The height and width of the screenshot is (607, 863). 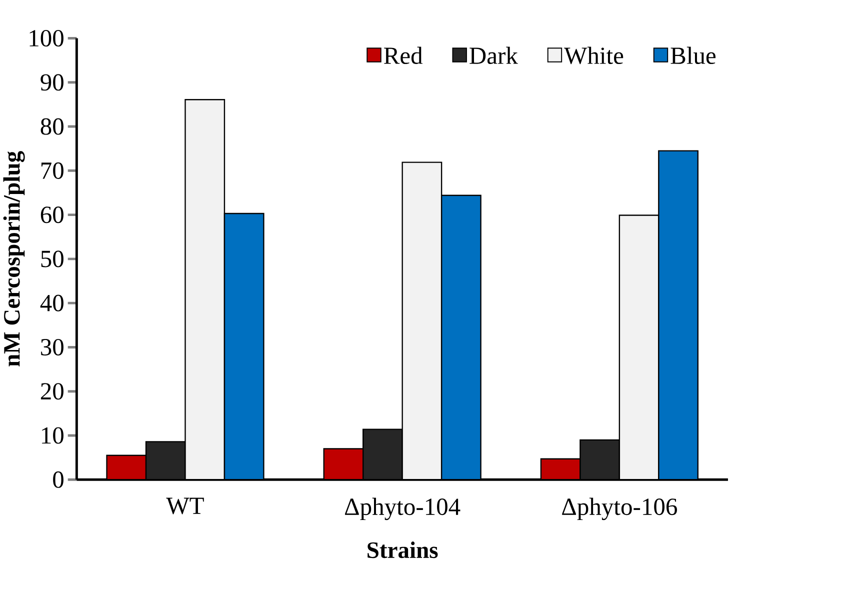 I want to click on y-axis-title: nM Cercosporin/plug, so click(x=14, y=258).